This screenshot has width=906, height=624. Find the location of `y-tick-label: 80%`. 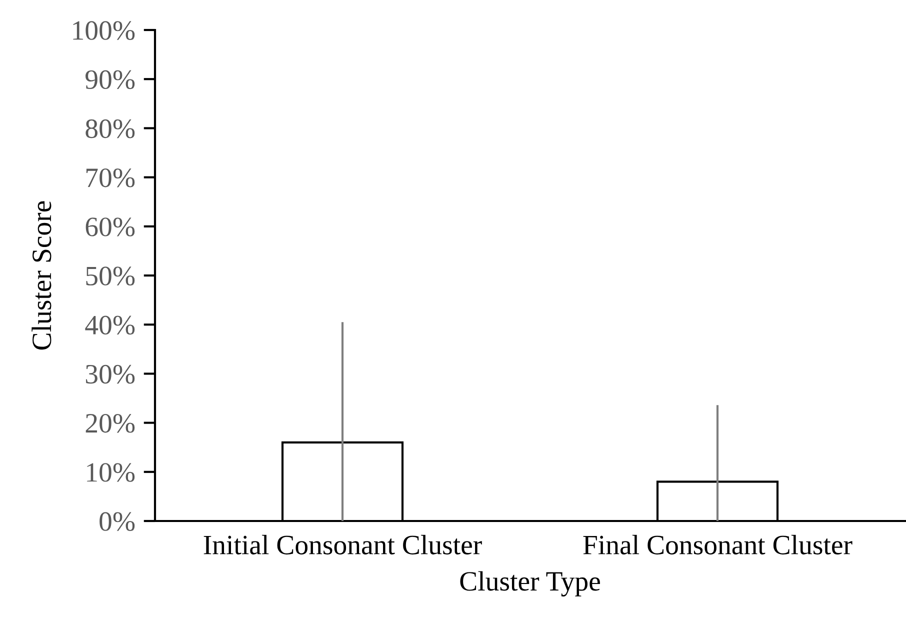

y-tick-label: 80% is located at coordinates (110, 128).